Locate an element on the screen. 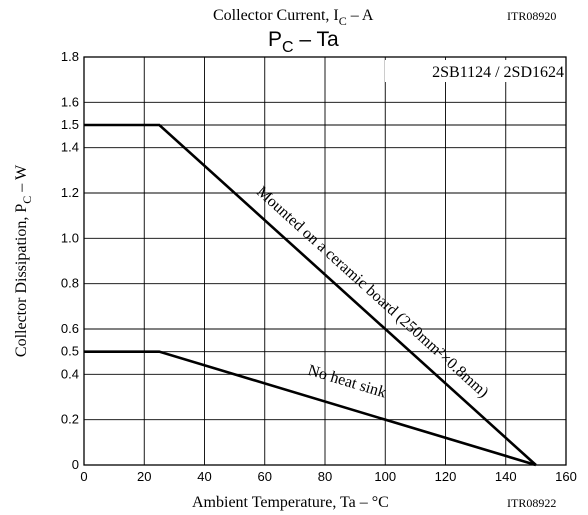 This screenshot has height=515, width=588. y-tick-label: 1.6 is located at coordinates (70, 101).